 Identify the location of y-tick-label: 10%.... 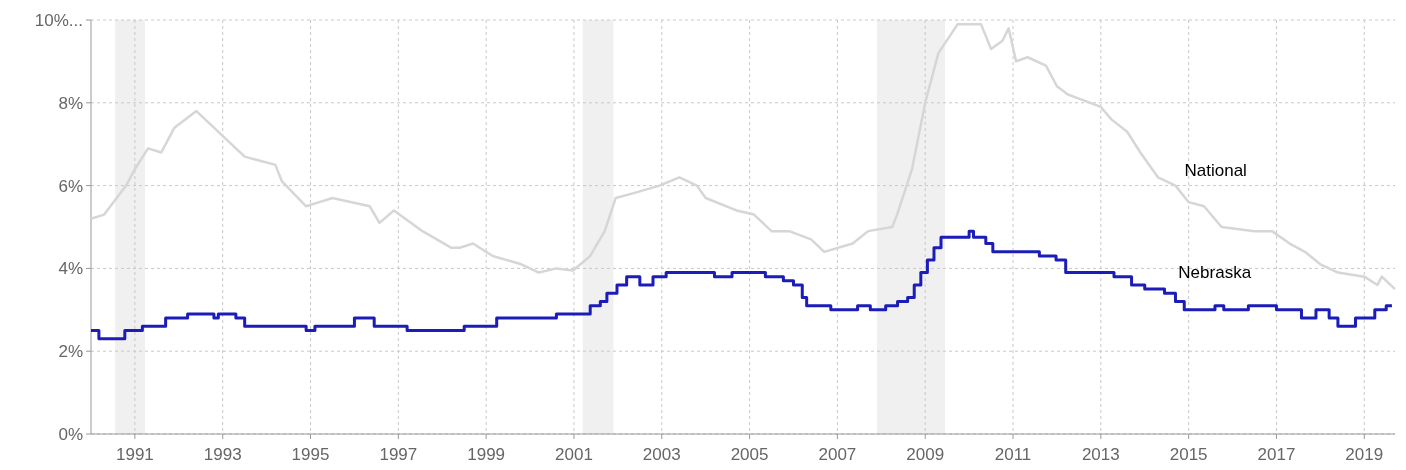
(58, 20).